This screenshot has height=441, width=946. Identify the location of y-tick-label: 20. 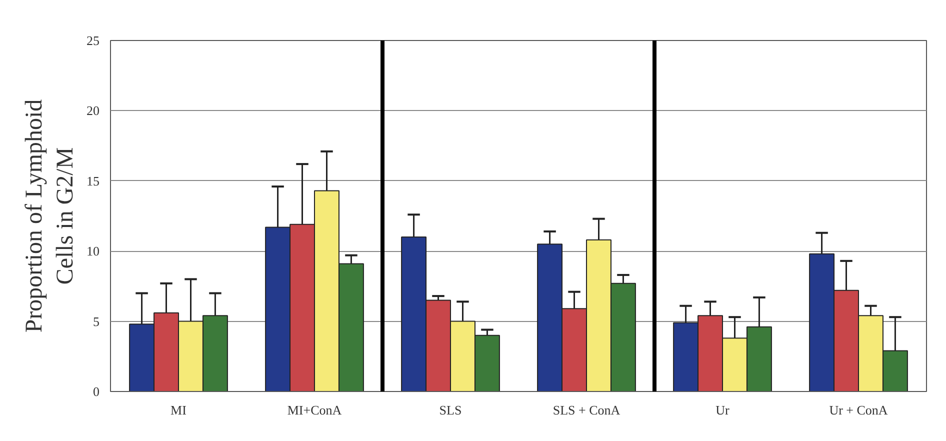
(93, 110).